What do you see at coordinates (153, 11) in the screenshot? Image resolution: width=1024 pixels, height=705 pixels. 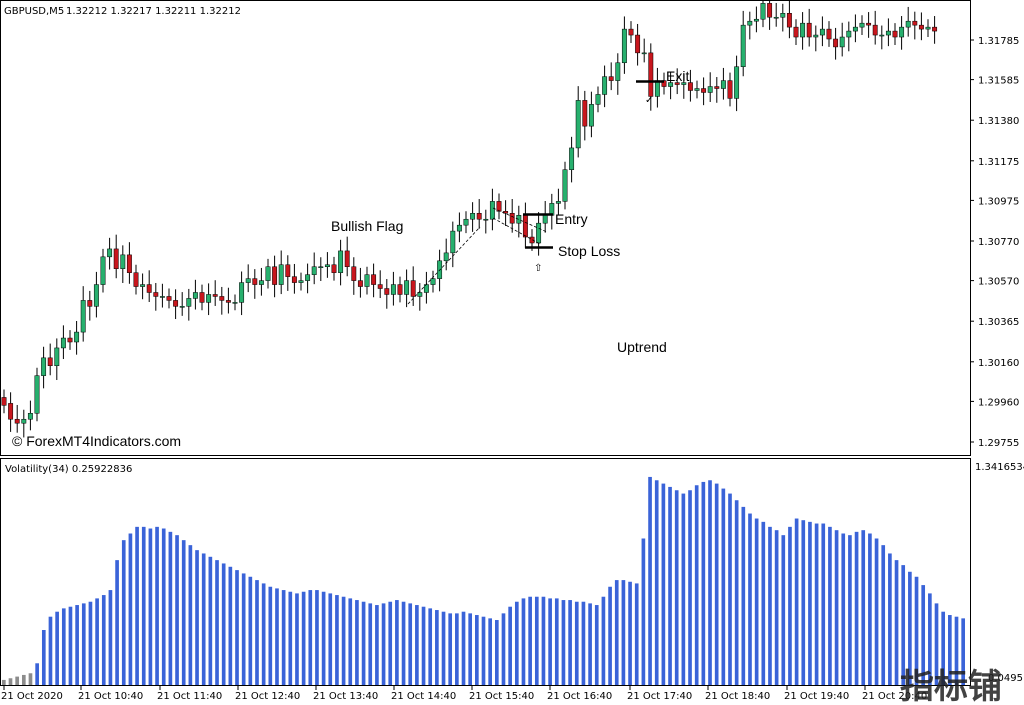 I see `ohlc-readout: 1.32212 1.32217 1.32211 1.32212` at bounding box center [153, 11].